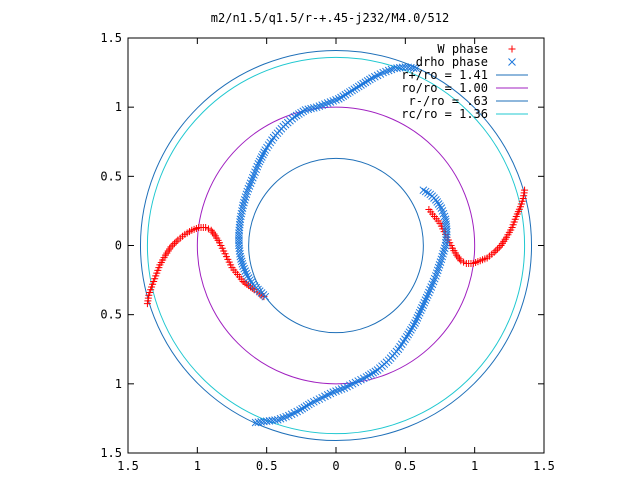  I want to click on x-tick-label: 0, so click(335, 466).